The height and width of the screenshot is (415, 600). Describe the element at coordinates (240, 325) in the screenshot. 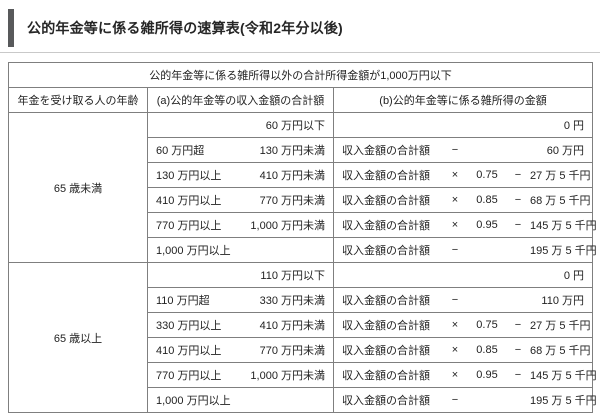

I see `income-range-cell: 330 万円以上 410 万円未満` at that location.